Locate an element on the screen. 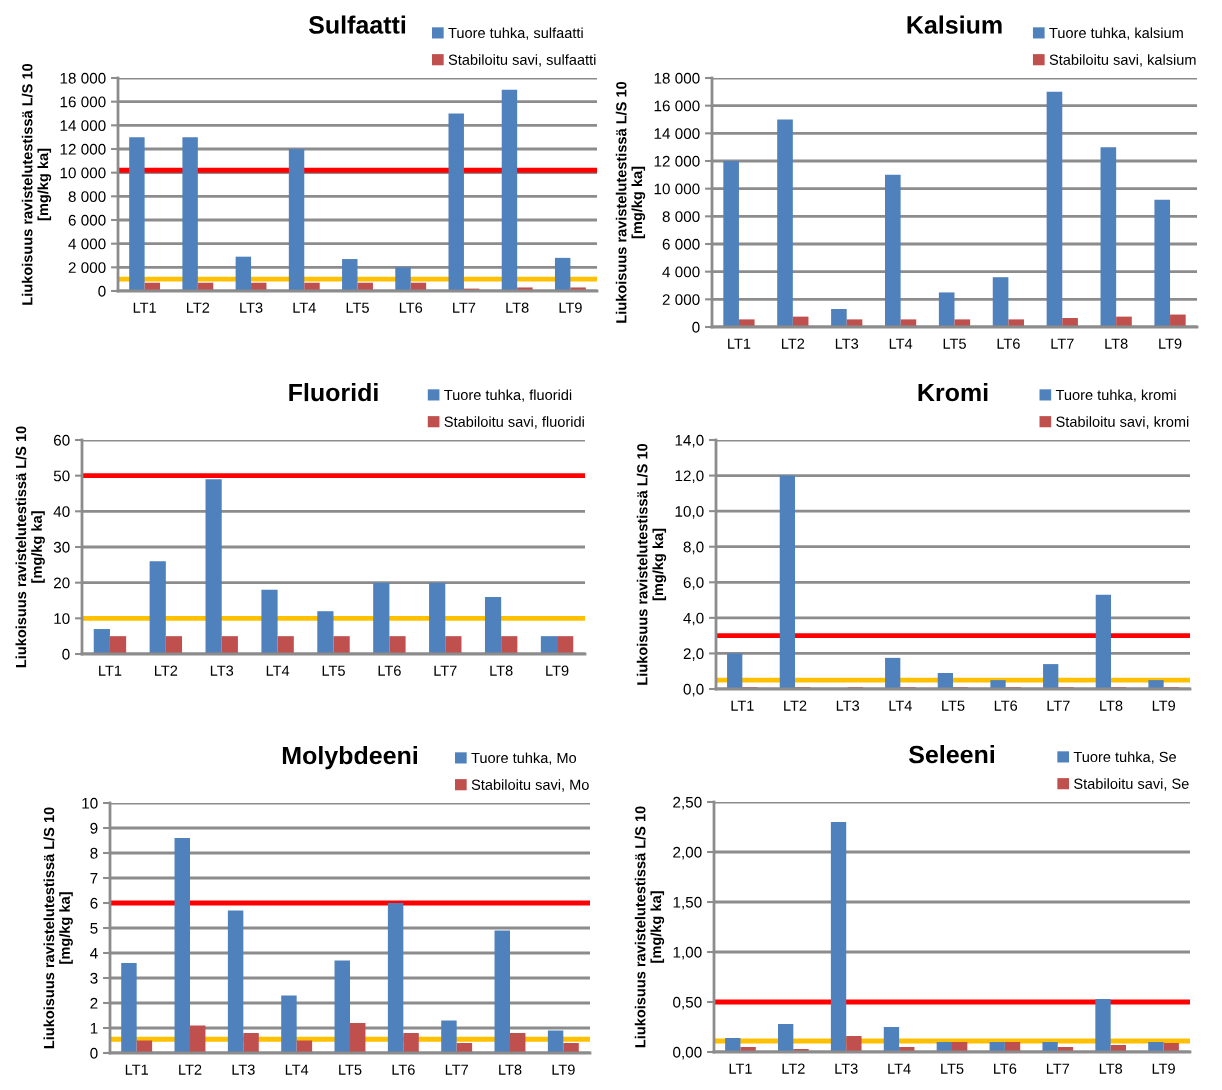 Image resolution: width=1222 pixels, height=1090 pixels. y-tick-label: 50 is located at coordinates (61, 476).